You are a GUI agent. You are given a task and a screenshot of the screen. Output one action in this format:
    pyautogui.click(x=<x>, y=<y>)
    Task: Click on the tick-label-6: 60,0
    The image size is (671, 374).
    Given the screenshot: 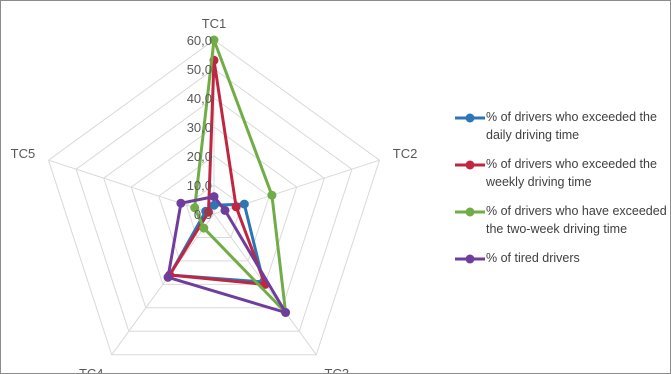 What is the action you would take?
    pyautogui.click(x=199, y=40)
    